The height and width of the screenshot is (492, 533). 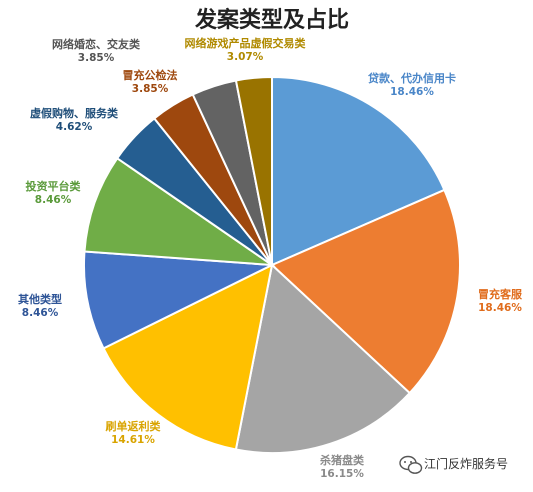 I want to click on slice-percent-9: 3.85%, so click(x=96, y=58).